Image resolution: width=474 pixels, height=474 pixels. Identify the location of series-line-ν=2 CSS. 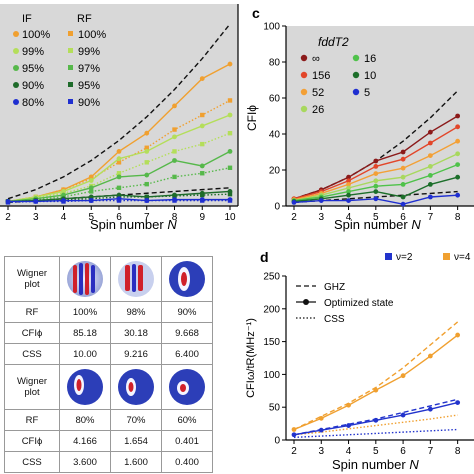
(375, 433).